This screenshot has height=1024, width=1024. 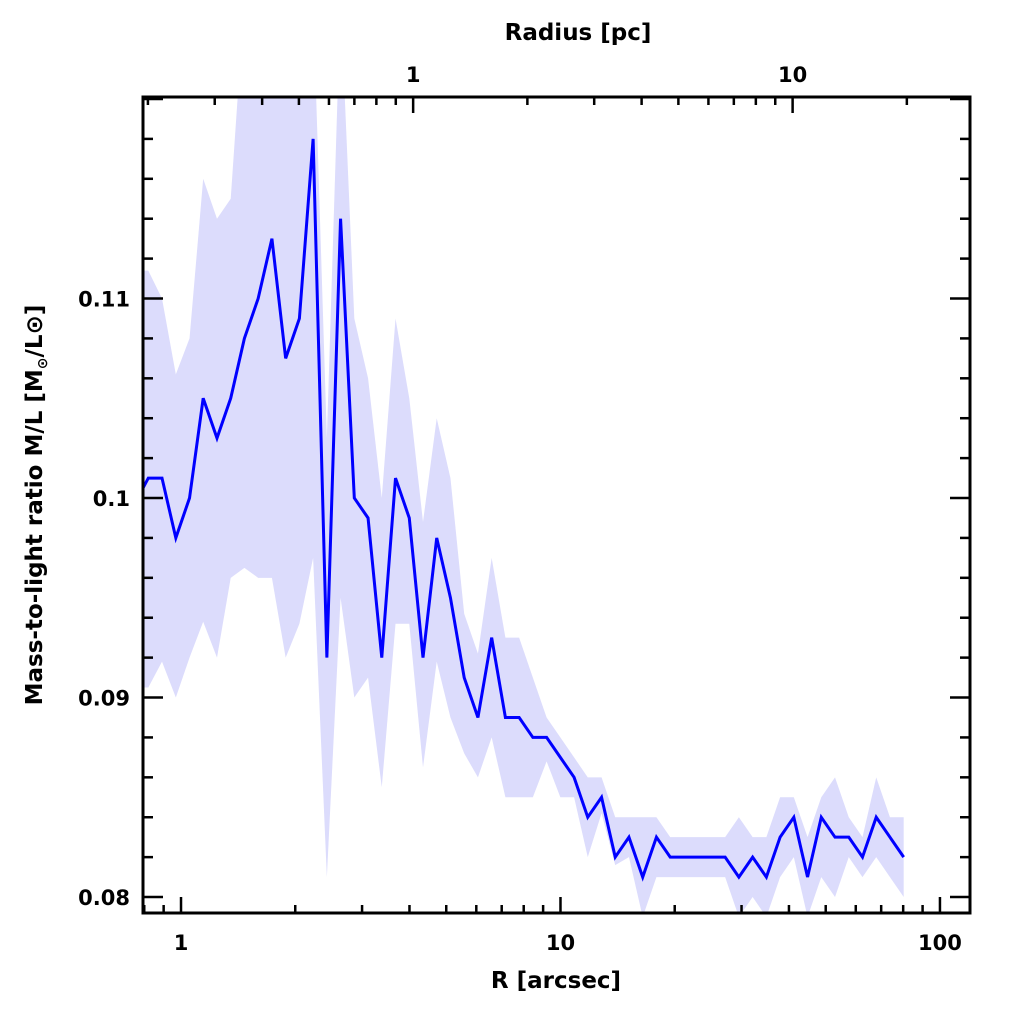 I want to click on y-axis-title: Mass-to-light ratio M/L [M⊙/L⊙], so click(x=36, y=505).